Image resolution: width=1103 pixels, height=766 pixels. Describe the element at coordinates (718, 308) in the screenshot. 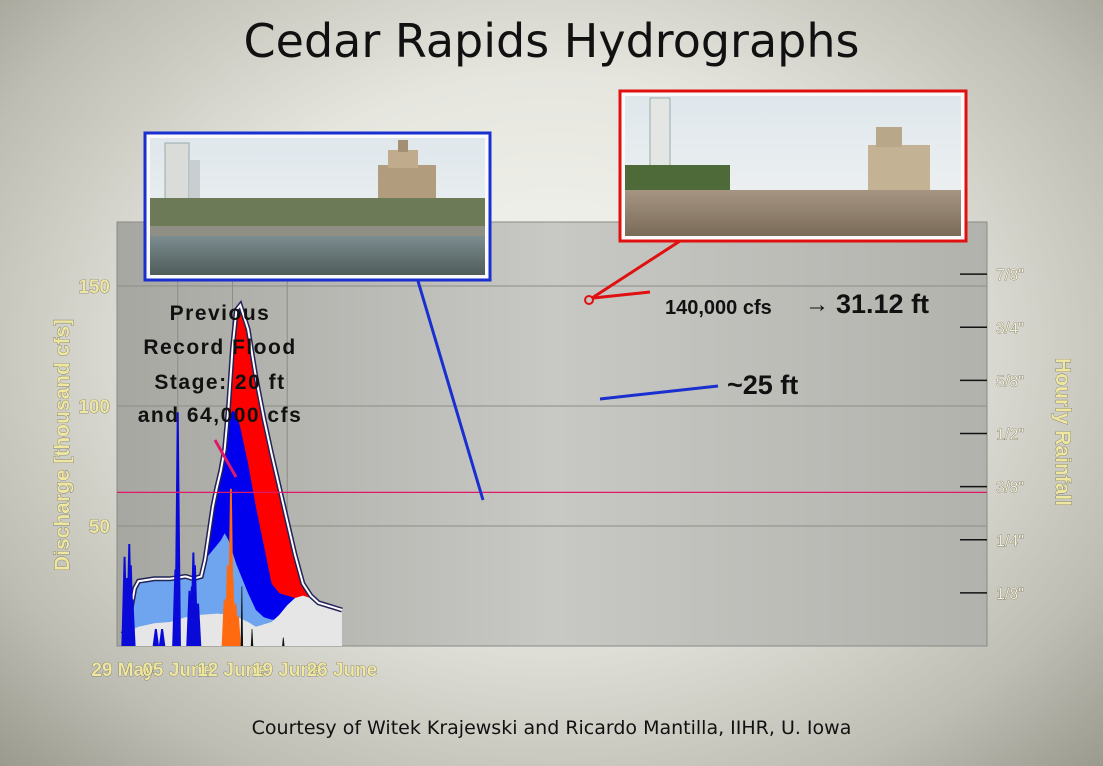

I see `peak-value: 140,000 cfs` at that location.